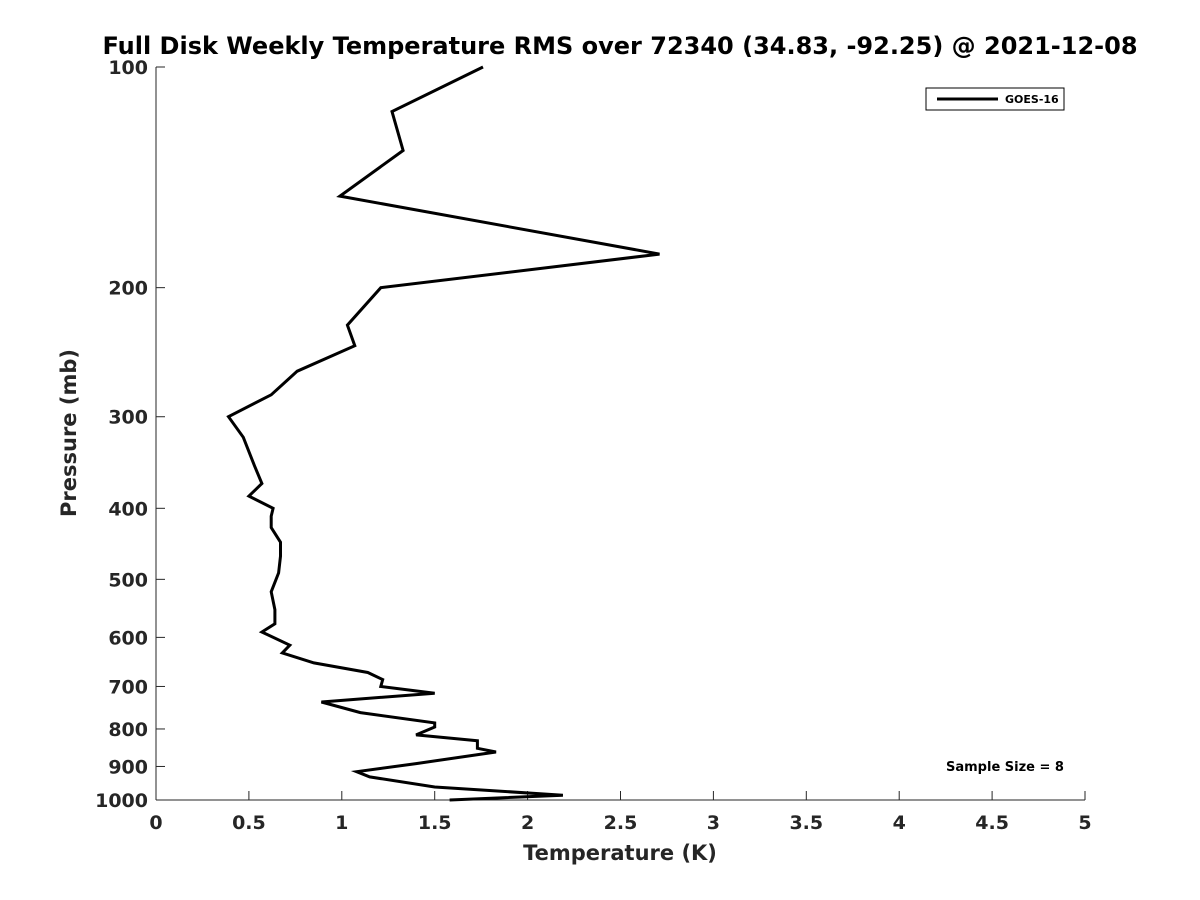 Image resolution: width=1200 pixels, height=900 pixels. What do you see at coordinates (621, 823) in the screenshot?
I see `x-tick-label: 2.5` at bounding box center [621, 823].